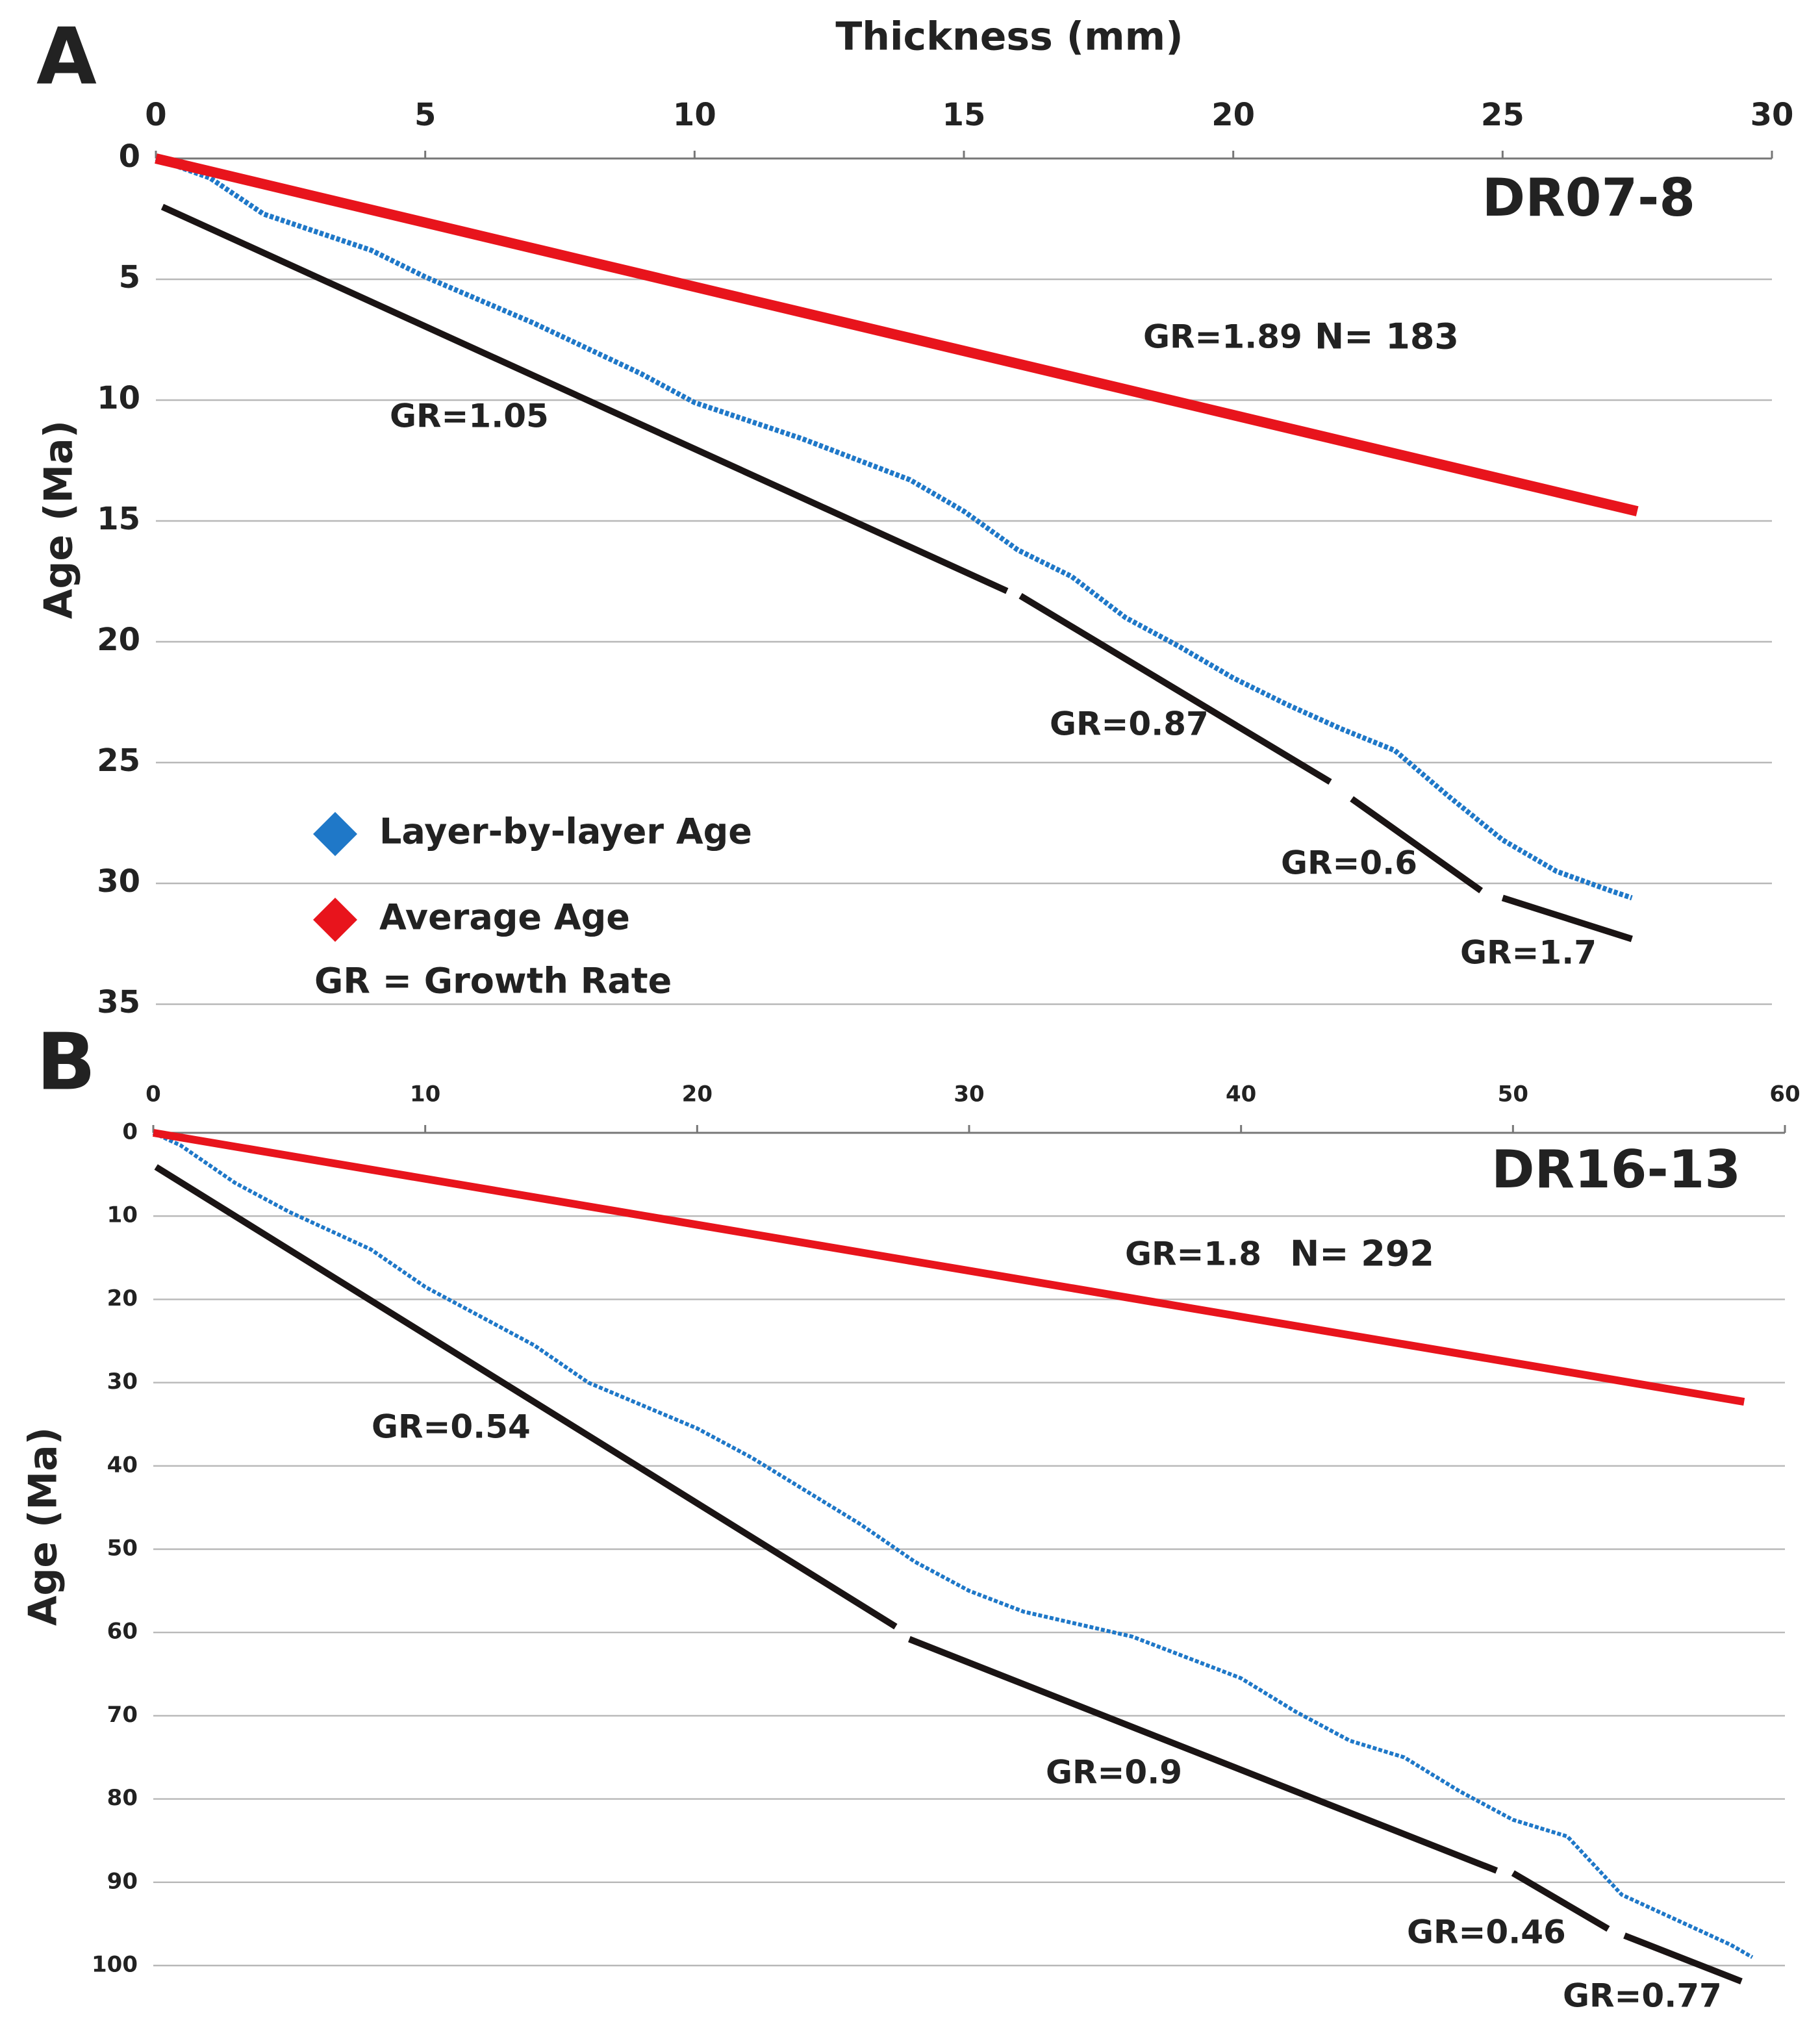  Describe the element at coordinates (118, 761) in the screenshot. I see `y-tick-label: 25` at that location.